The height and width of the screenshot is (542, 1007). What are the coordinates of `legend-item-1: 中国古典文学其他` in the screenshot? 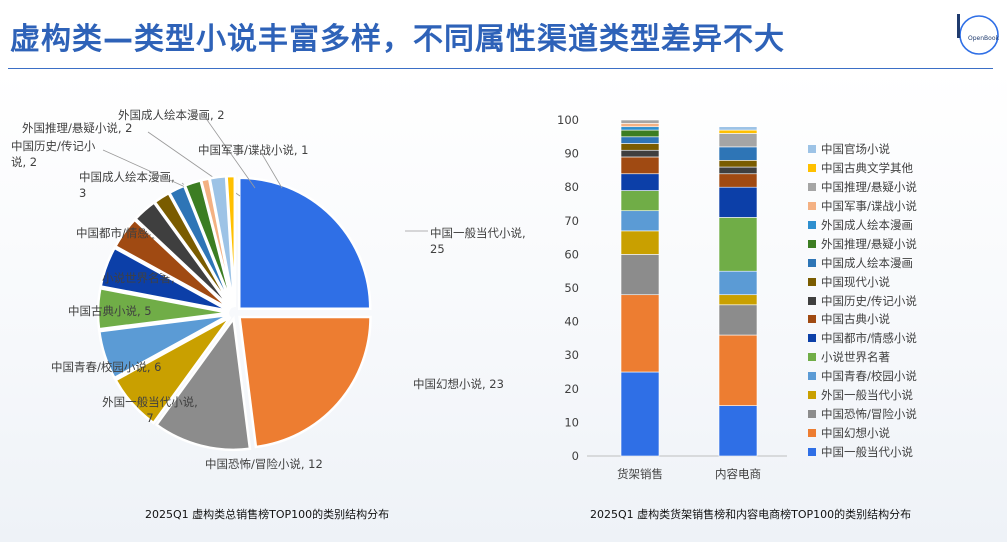 It's located at (862, 168).